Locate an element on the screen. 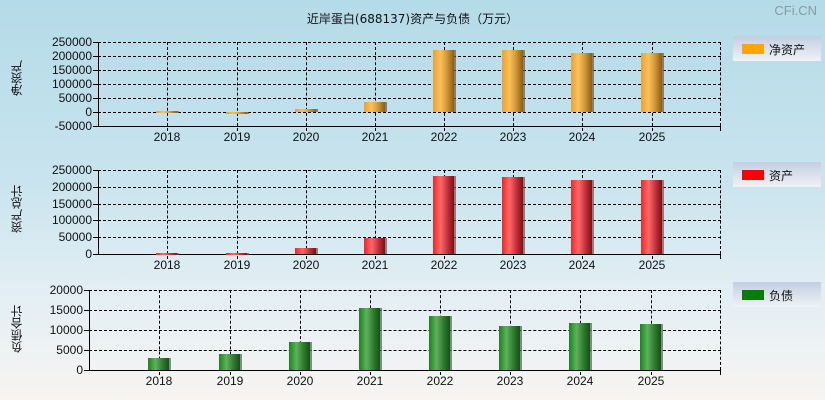 The height and width of the screenshot is (400, 825). net-assets-bar-2025 is located at coordinates (651, 82).